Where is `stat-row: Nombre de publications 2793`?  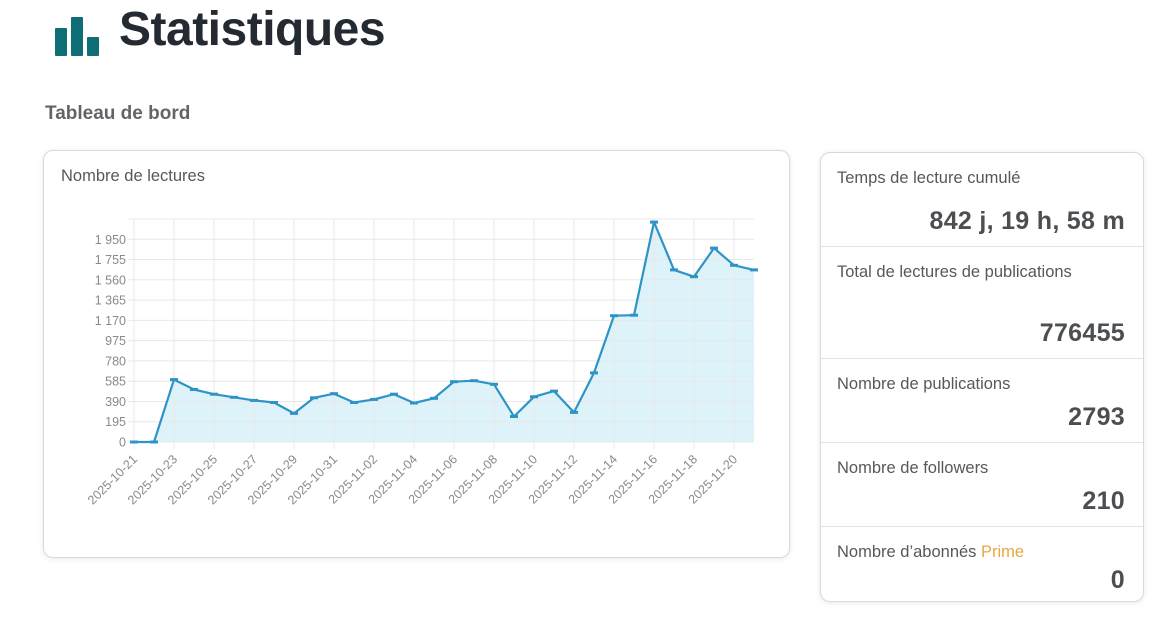 stat-row: Nombre de publications 2793 is located at coordinates (982, 401).